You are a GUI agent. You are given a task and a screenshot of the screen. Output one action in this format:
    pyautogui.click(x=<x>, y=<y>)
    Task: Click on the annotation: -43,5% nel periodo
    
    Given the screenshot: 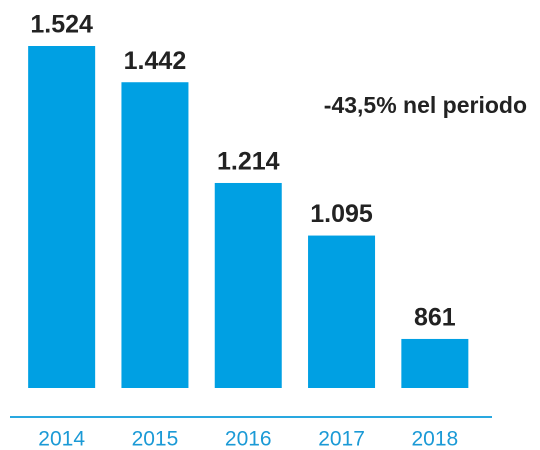 What is the action you would take?
    pyautogui.click(x=425, y=105)
    